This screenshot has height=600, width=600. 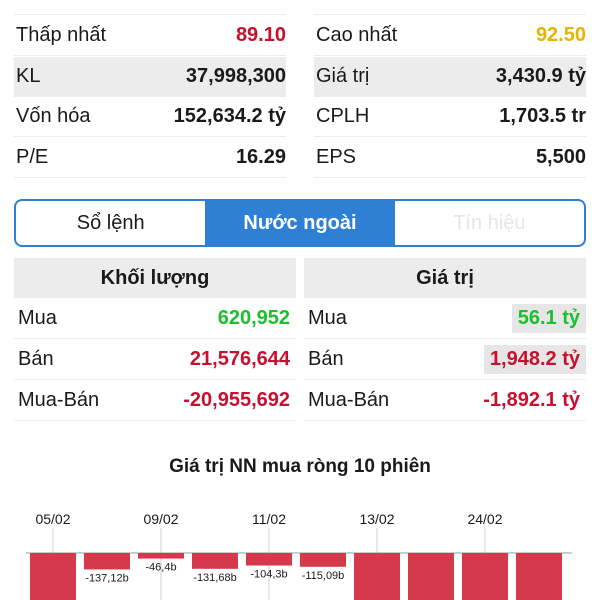 What do you see at coordinates (61, 35) in the screenshot?
I see `stat-label: Thấp nhất` at bounding box center [61, 35].